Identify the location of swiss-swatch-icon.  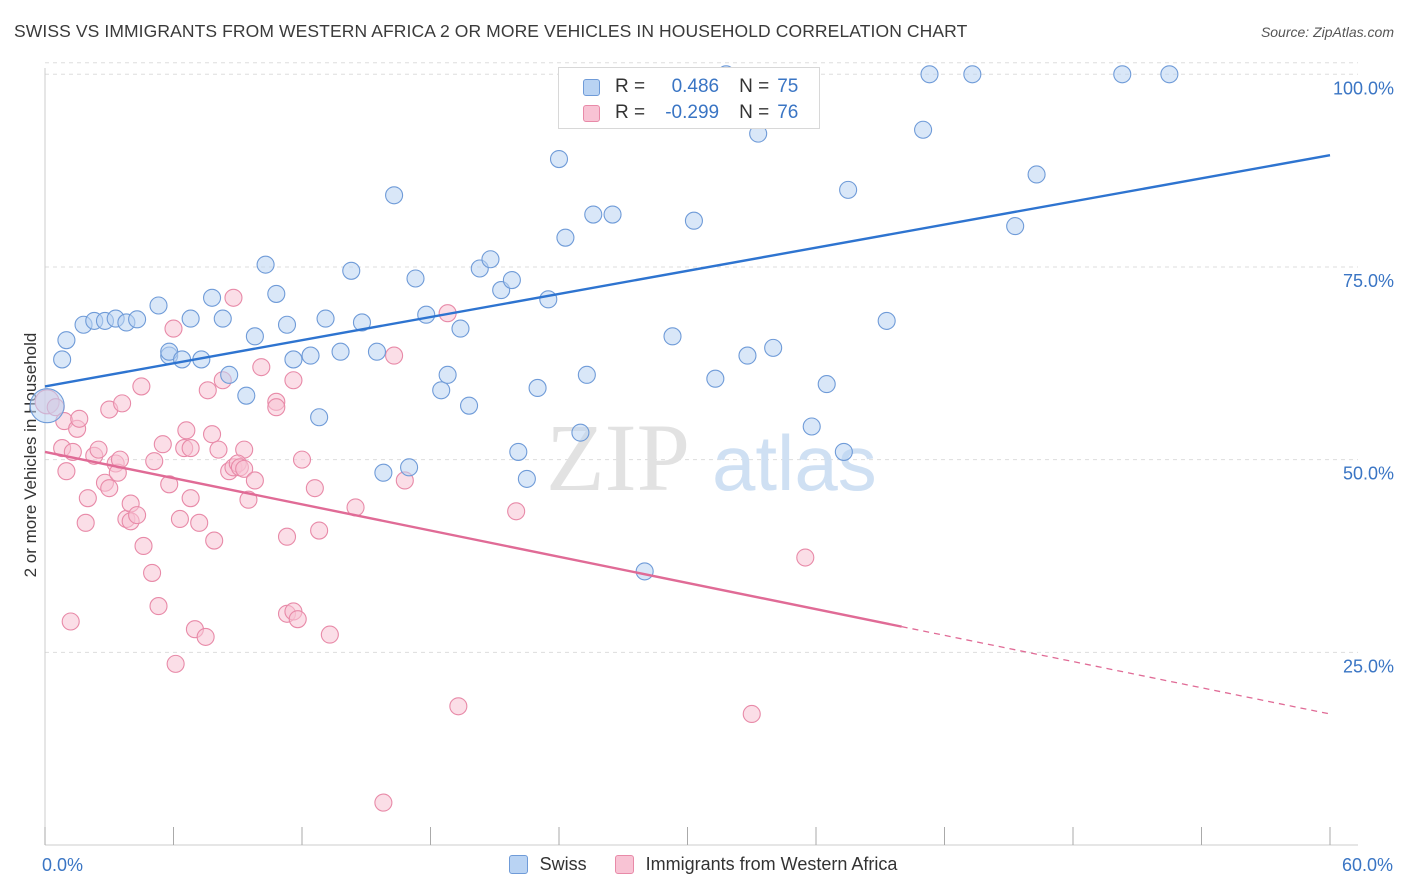
(518, 864).